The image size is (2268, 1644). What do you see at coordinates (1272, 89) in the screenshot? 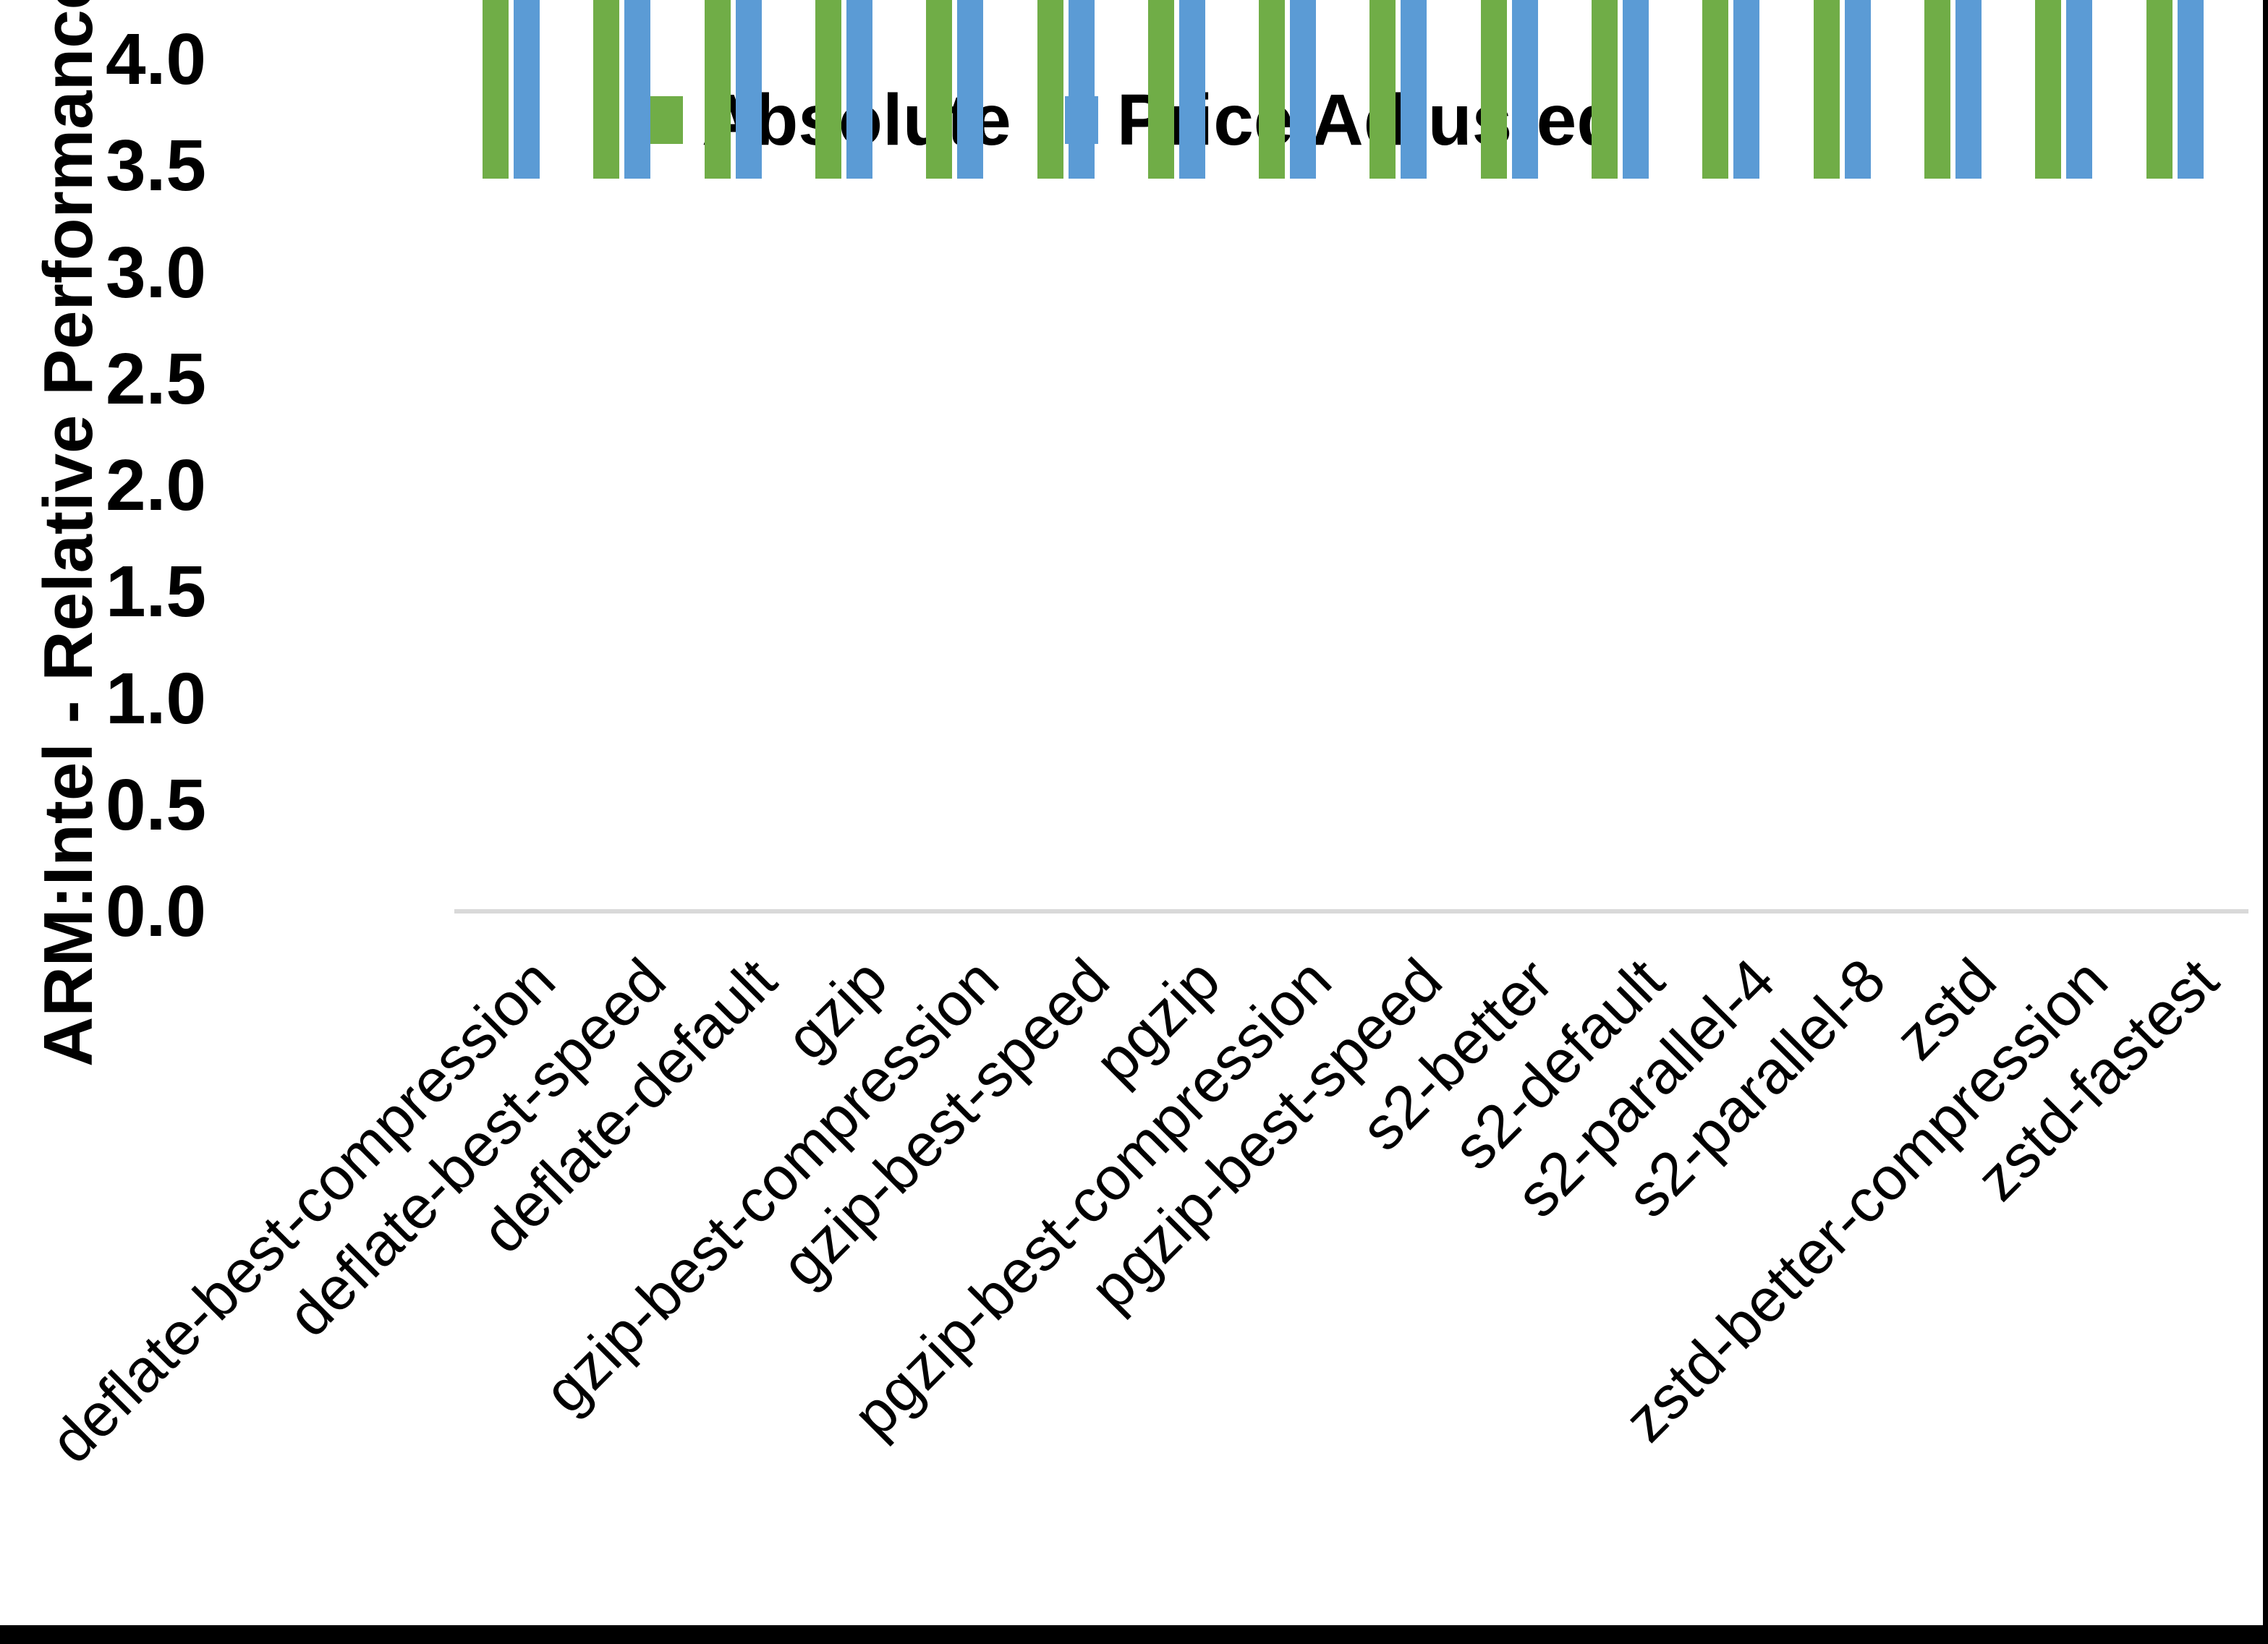
I see `bar-absolute-pgzip-best-compression` at bounding box center [1272, 89].